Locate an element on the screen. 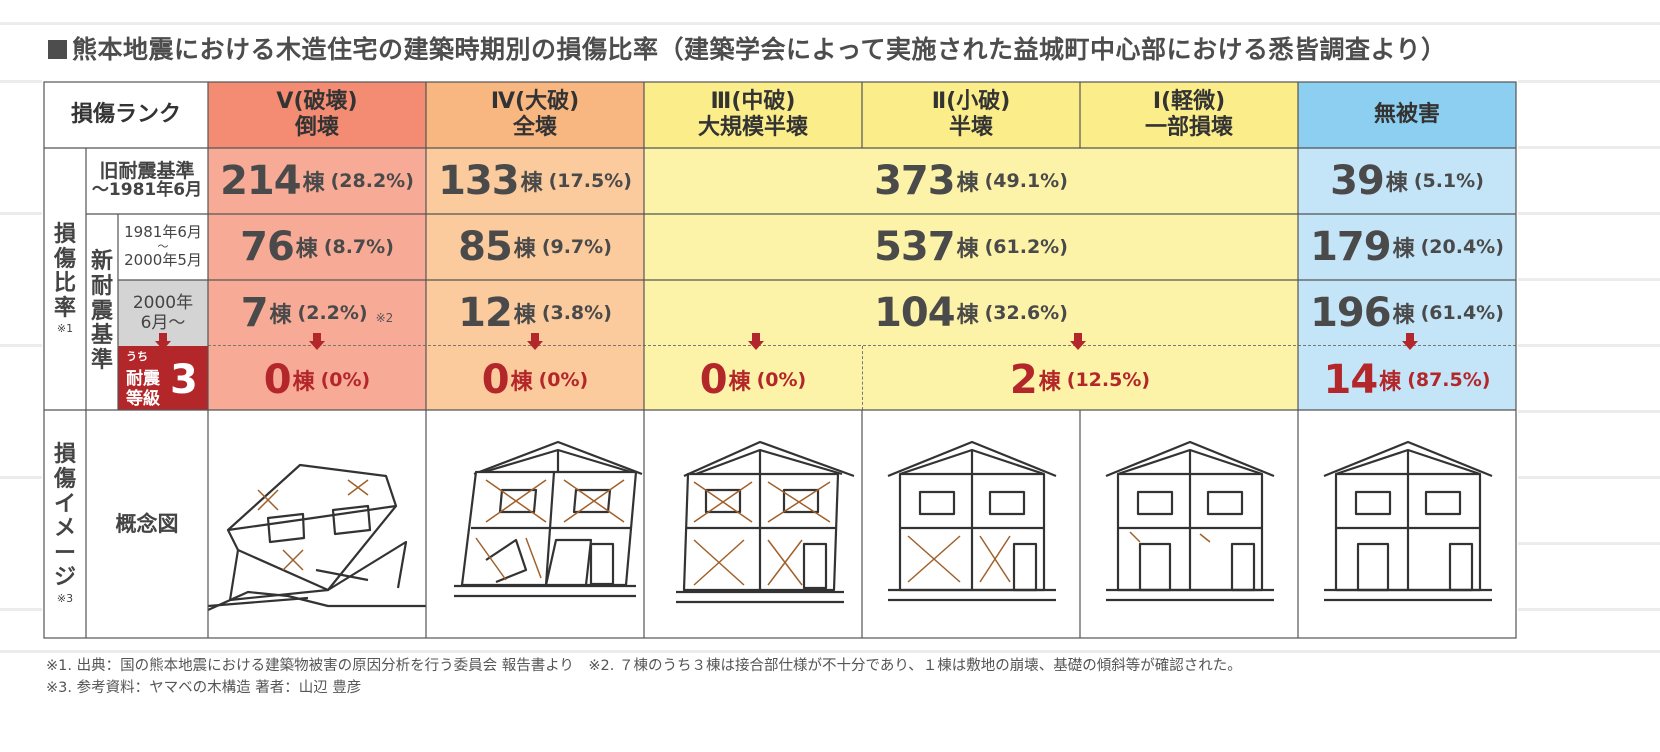  new-standard-label: 新 耐 震 基 準 is located at coordinates (102, 312).